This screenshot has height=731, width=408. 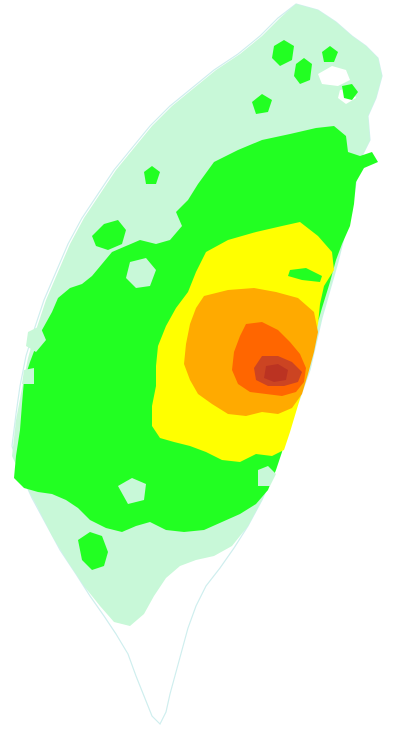 I want to click on intensity-level-7-area, so click(x=276, y=373).